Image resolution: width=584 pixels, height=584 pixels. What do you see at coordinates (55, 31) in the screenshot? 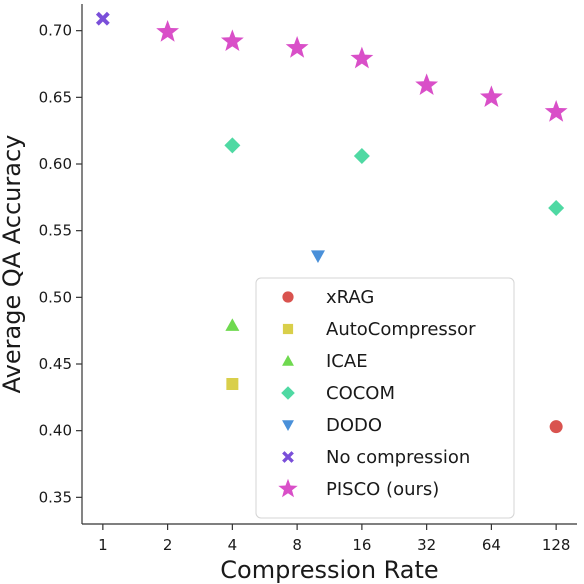
I see `y-tick-label: 0.70` at bounding box center [55, 31].